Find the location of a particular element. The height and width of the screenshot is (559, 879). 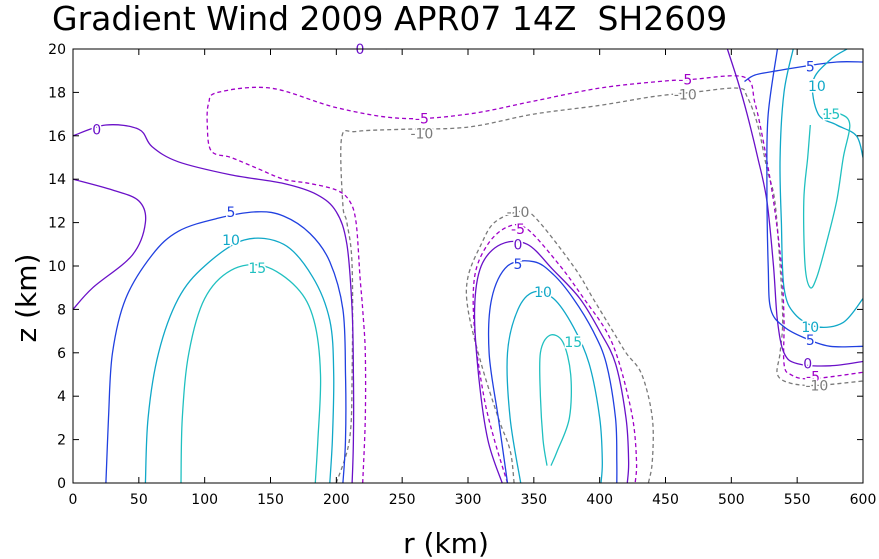

x-tick-label-3: 150 is located at coordinates (270, 500).